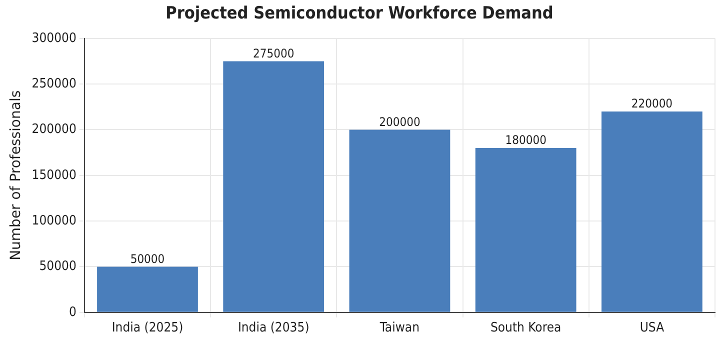 Image resolution: width=723 pixels, height=339 pixels. I want to click on y-tick-label: 150000, so click(54, 175).